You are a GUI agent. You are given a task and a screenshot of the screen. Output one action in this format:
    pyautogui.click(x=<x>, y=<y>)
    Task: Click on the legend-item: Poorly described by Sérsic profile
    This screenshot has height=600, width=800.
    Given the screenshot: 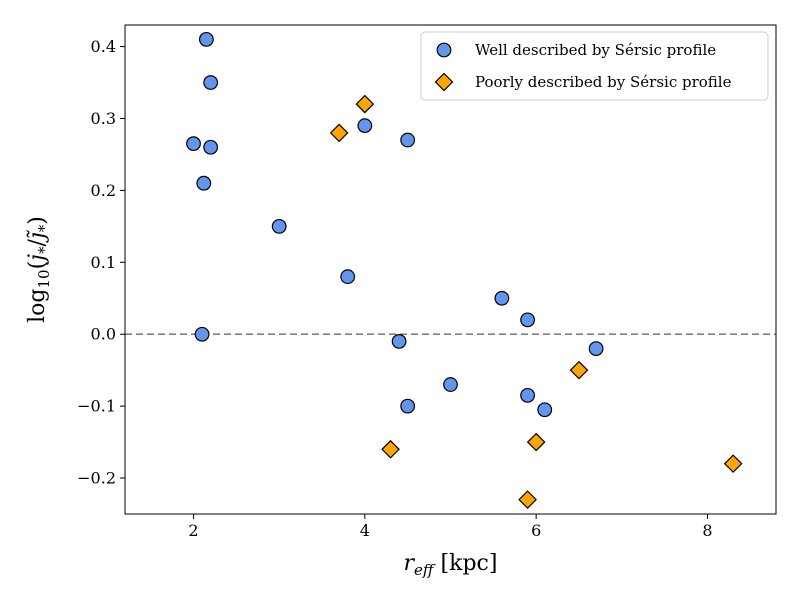 What is the action you would take?
    pyautogui.click(x=583, y=82)
    